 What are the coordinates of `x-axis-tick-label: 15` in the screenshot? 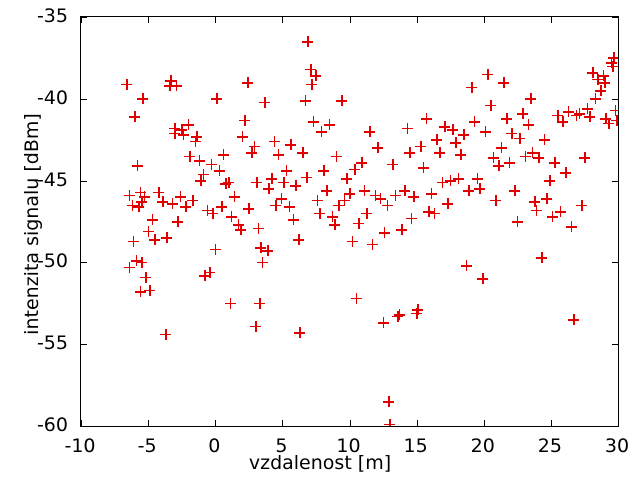 It's located at (415, 446).